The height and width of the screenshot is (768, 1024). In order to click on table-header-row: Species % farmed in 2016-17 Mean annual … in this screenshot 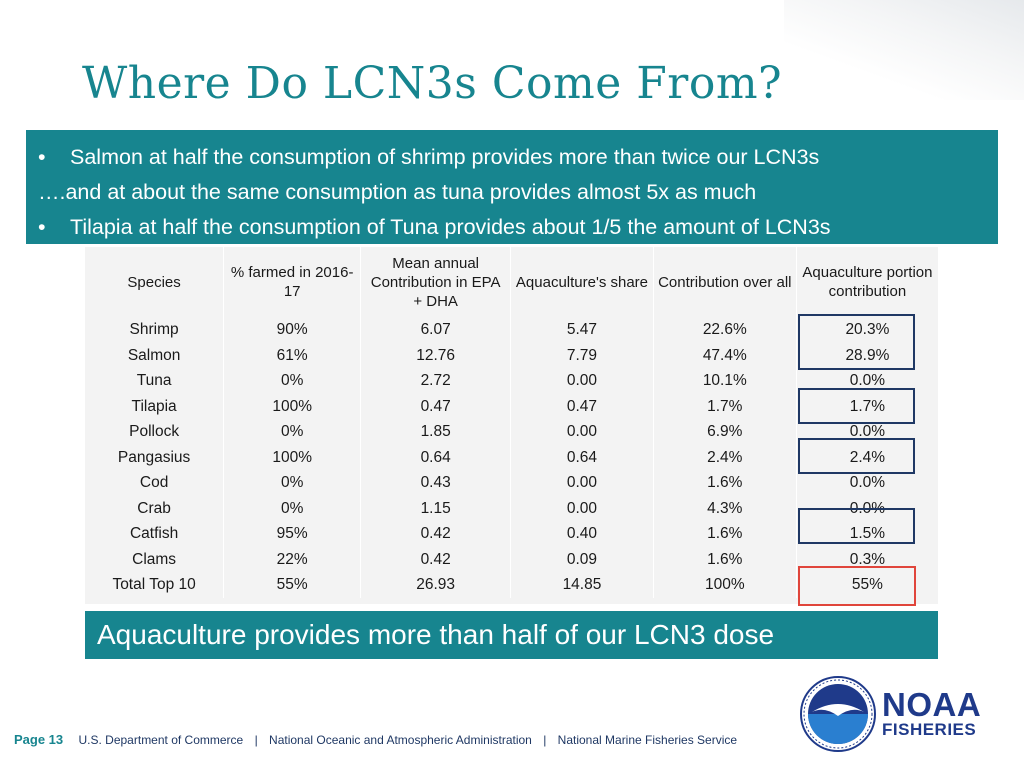, I will do `click(511, 282)`.